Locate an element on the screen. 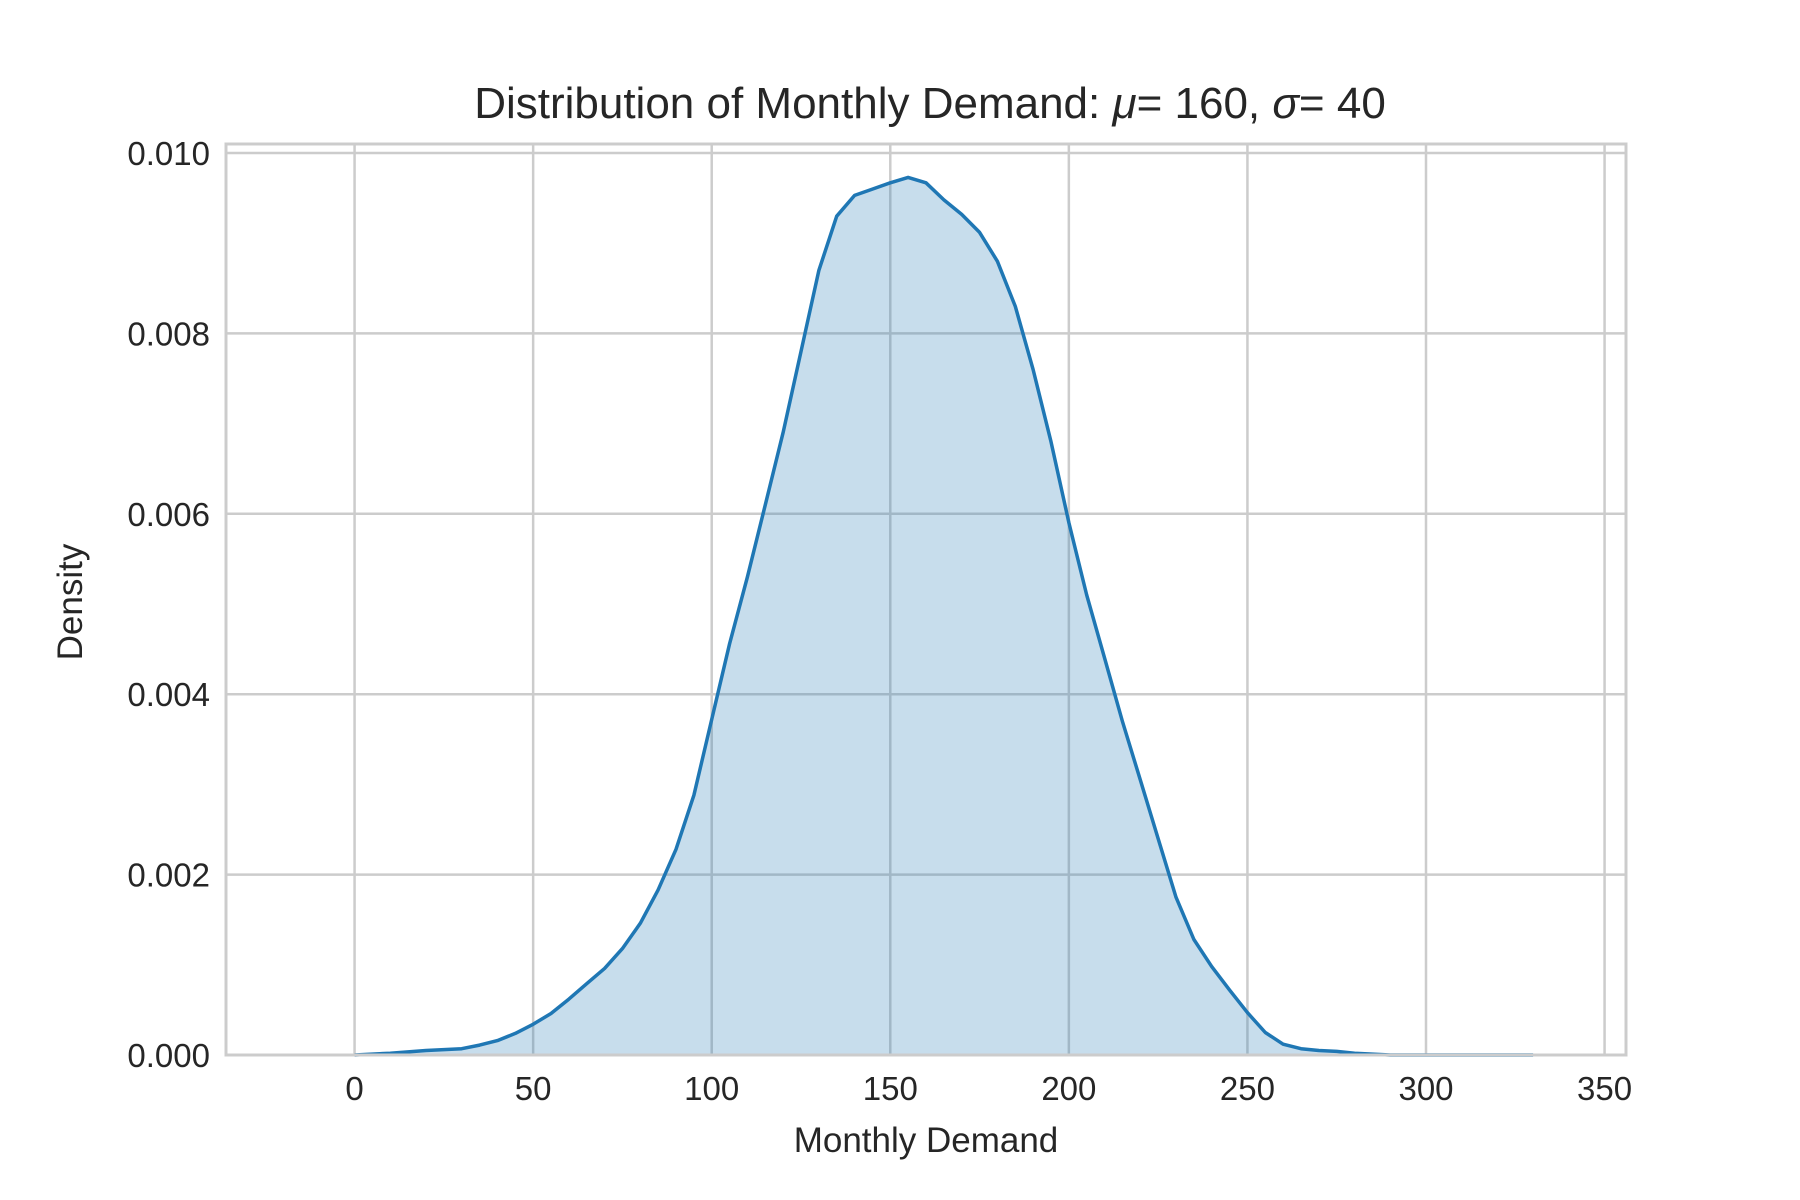  y-tick-label-0.004: 0.004 is located at coordinates (168, 694).